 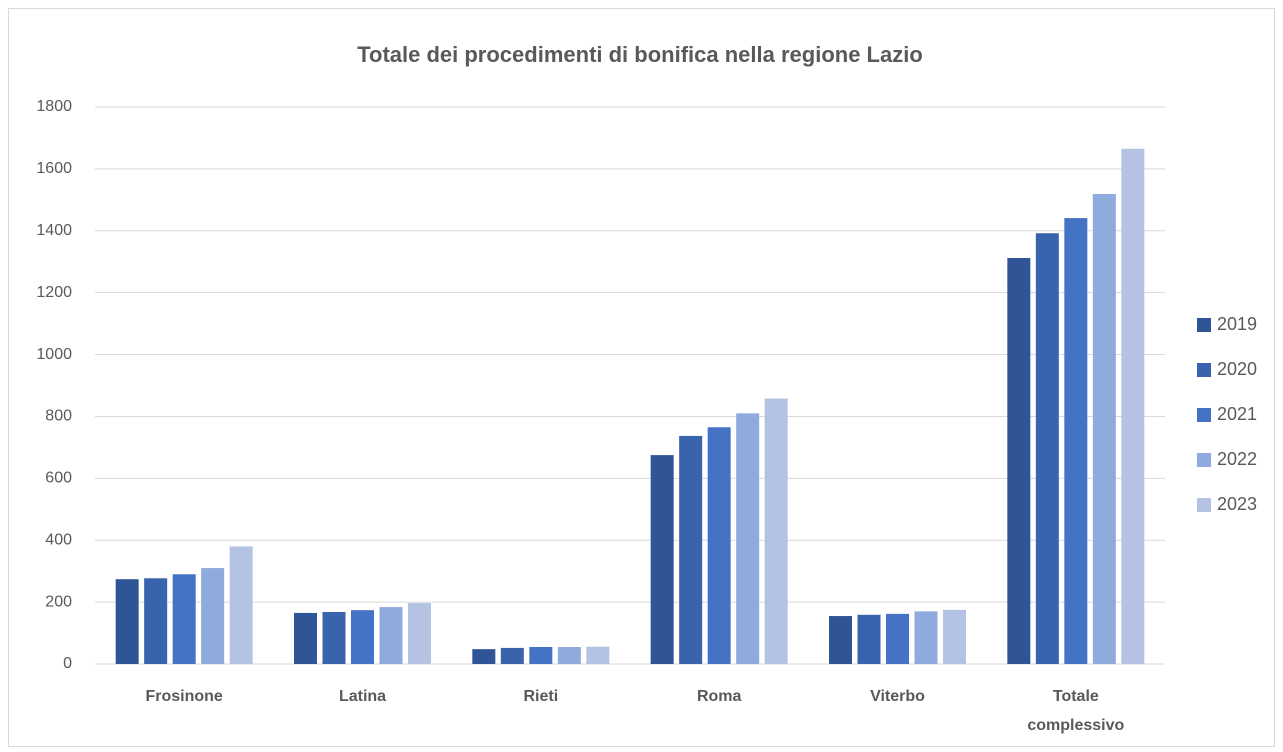 I want to click on y-tick-label: 400, so click(x=58, y=539).